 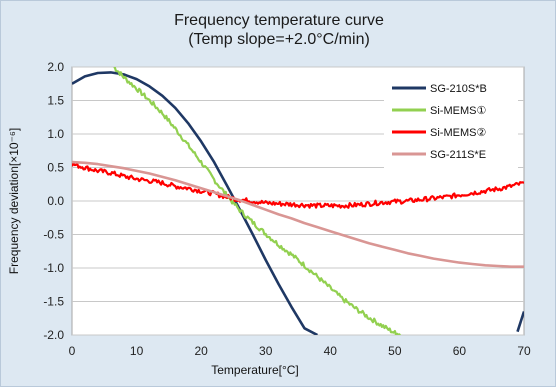 I want to click on y-tick-label: -0.5, so click(x=53, y=235).